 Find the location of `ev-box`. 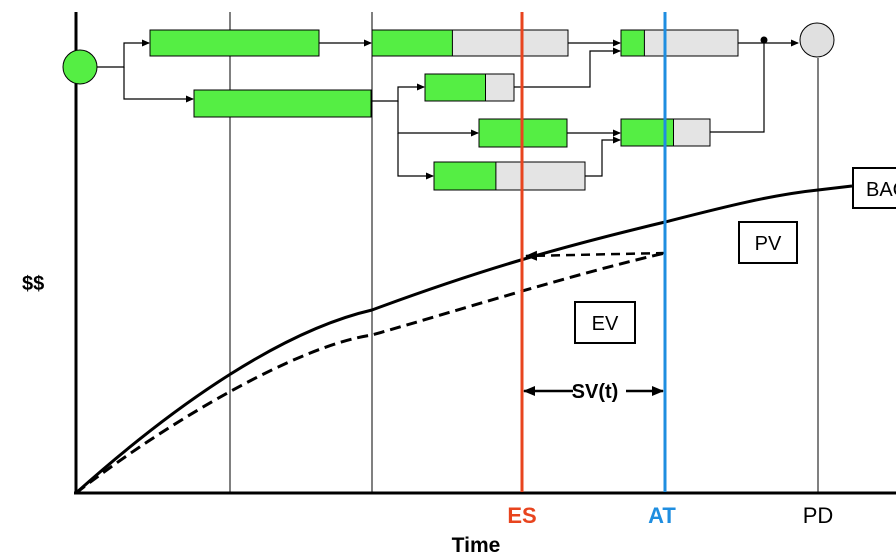

ev-box is located at coordinates (605, 322).